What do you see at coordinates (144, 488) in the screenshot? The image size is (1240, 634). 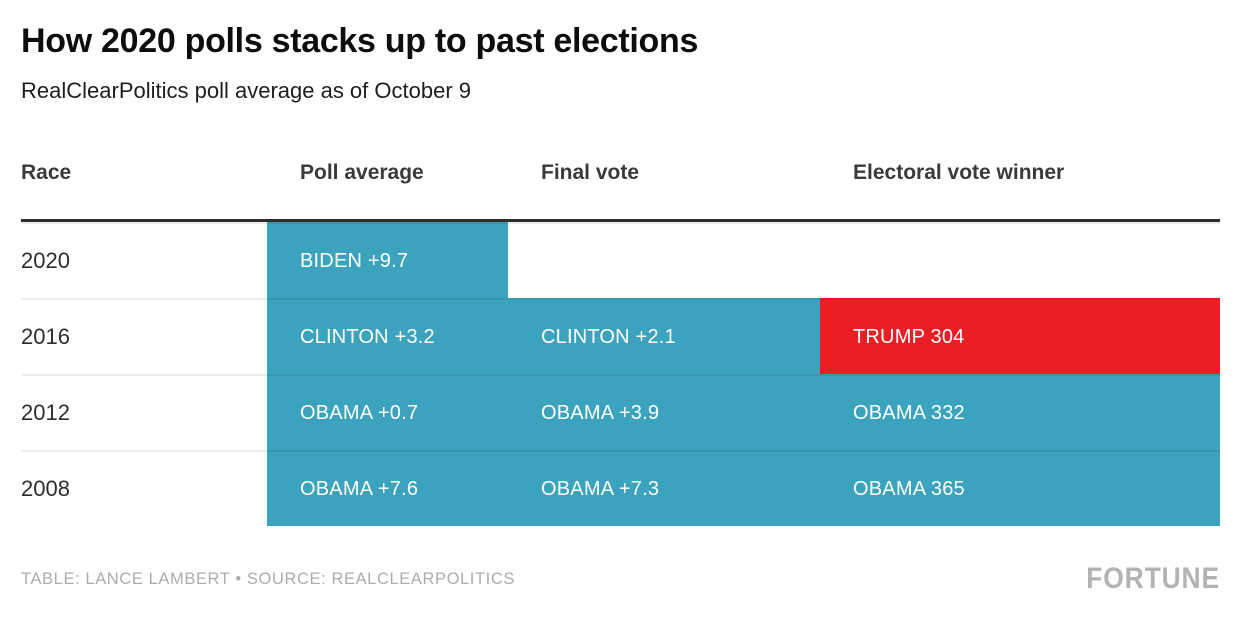 I see `race-year: 2008` at bounding box center [144, 488].